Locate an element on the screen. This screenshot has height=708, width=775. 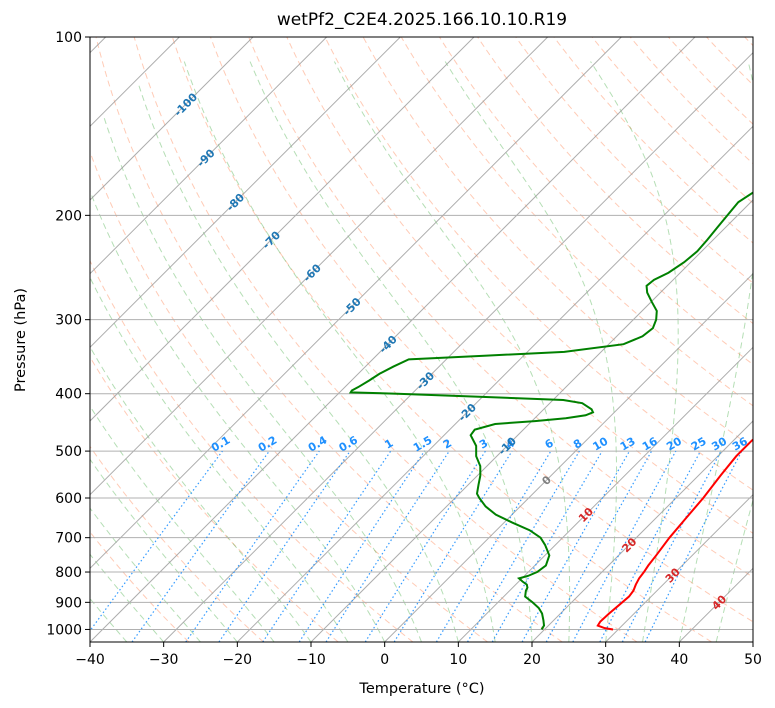
x-tick-label: 50 is located at coordinates (753, 660).